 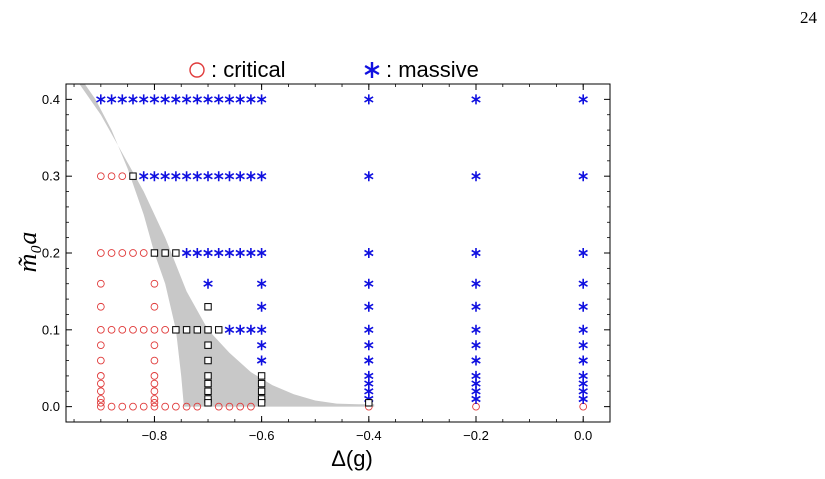 I want to click on x-axis-label: Δ(g), so click(x=352, y=458).